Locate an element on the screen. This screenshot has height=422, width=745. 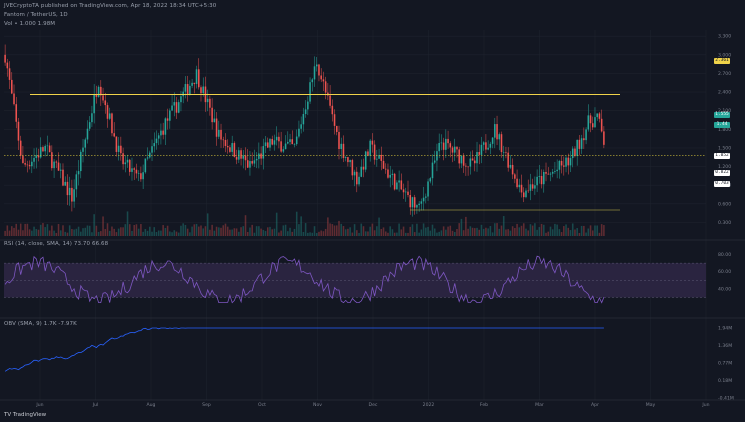
price-tick-label: 2.100 is located at coordinates (724, 111).